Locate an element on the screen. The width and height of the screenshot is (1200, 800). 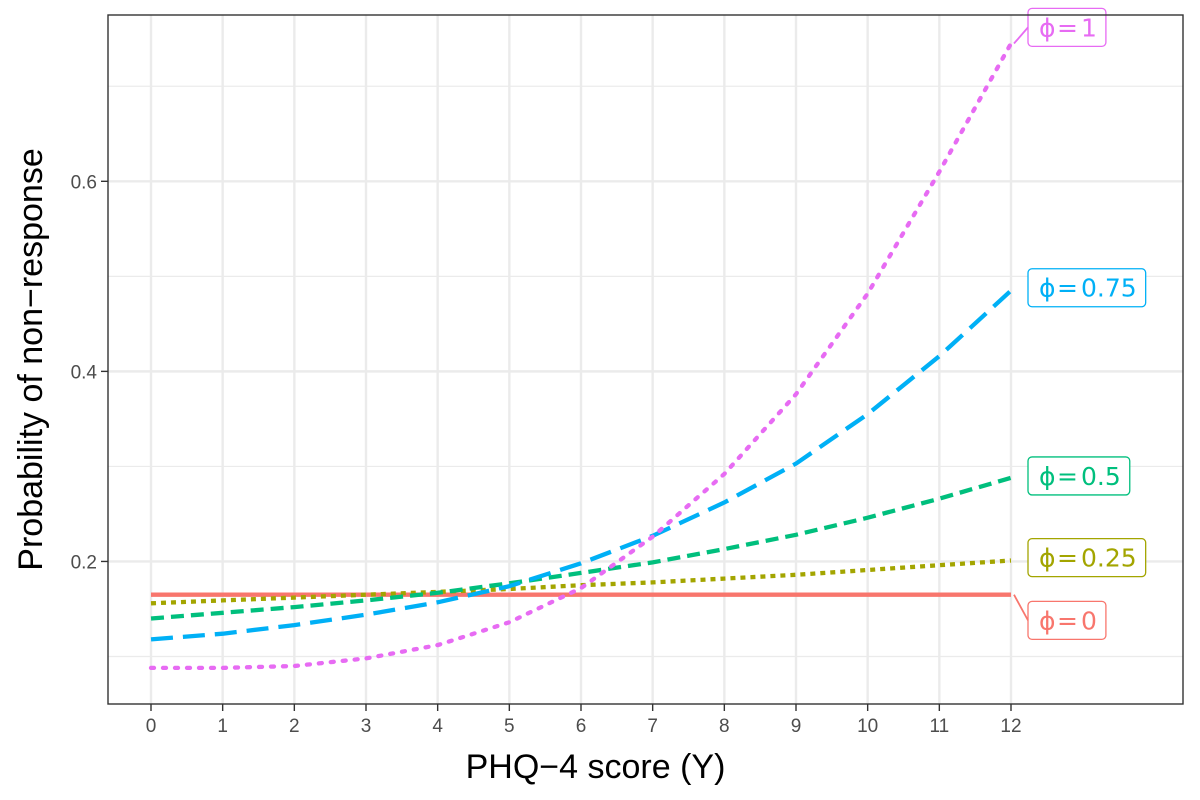
series-label-value: 0.25 is located at coordinates (1109, 558).